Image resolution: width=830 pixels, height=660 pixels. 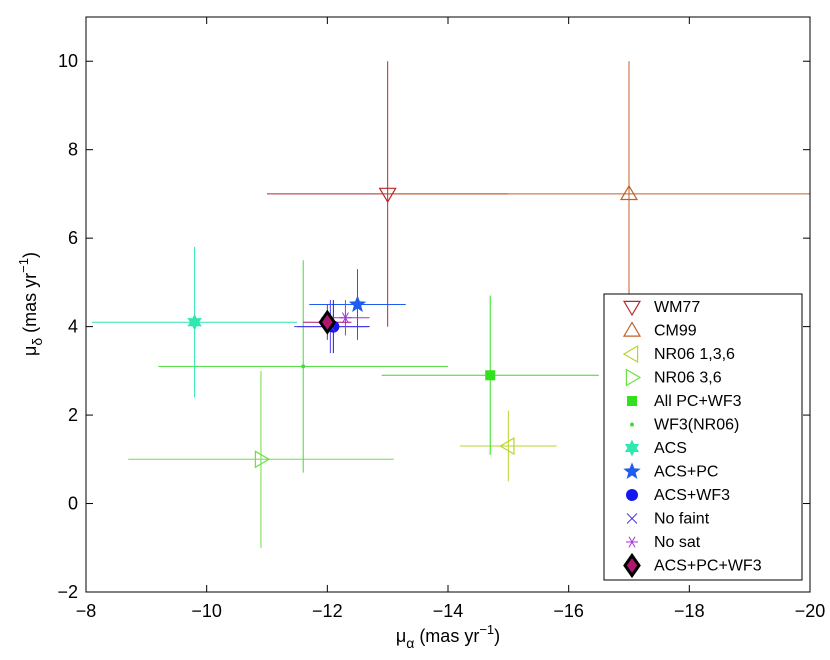 What do you see at coordinates (677, 542) in the screenshot?
I see `legend-label: No sat` at bounding box center [677, 542].